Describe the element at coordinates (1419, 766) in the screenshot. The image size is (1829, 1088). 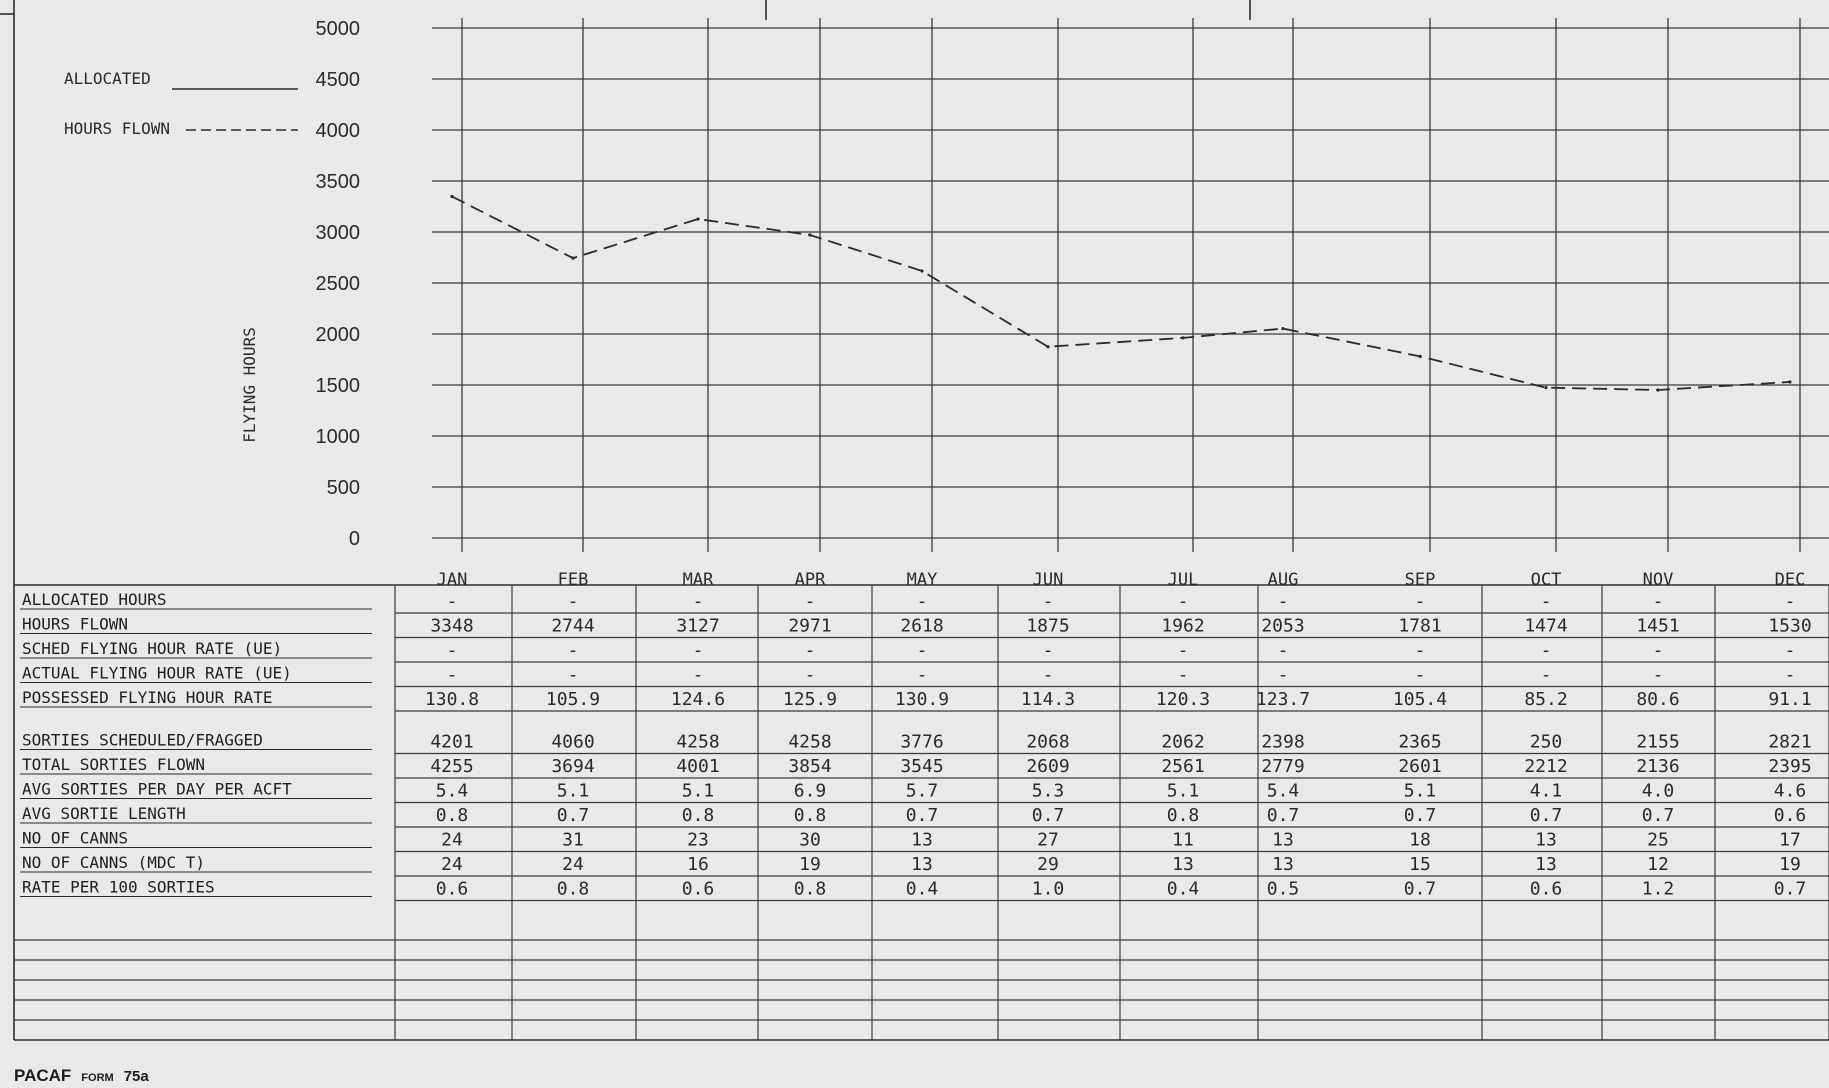
I see `table-cell: 2601` at that location.